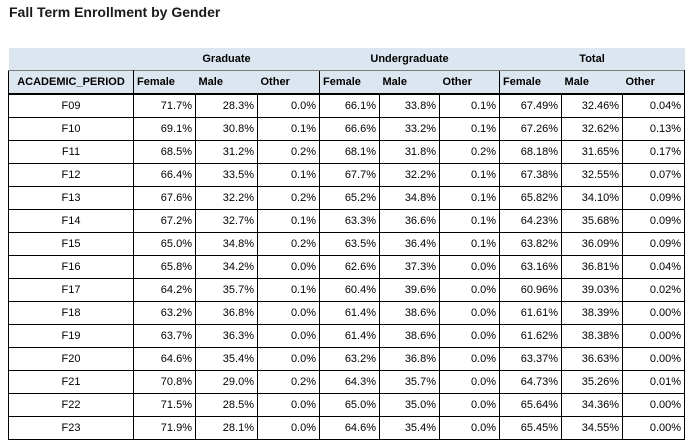 The height and width of the screenshot is (444, 690). What do you see at coordinates (469, 82) in the screenshot?
I see `column-header-other: Other` at bounding box center [469, 82].